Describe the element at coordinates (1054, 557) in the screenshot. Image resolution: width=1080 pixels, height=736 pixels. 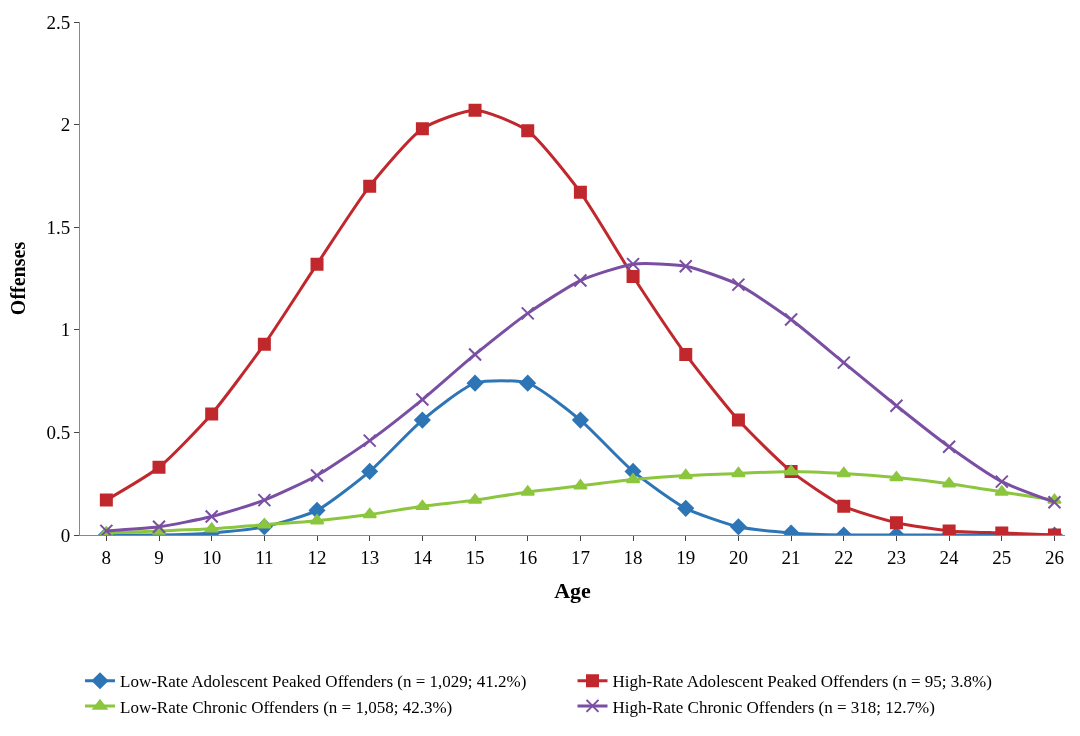
I see `x-tick-label: 26` at that location.